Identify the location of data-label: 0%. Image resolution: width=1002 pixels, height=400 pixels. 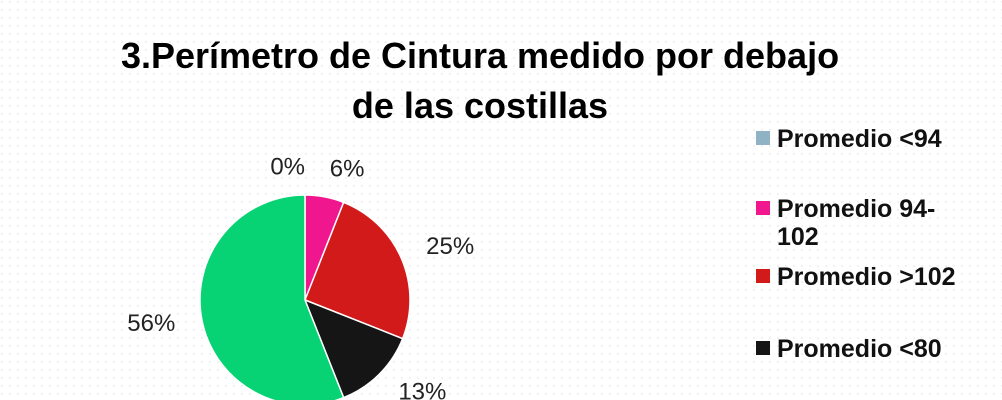
(287, 166).